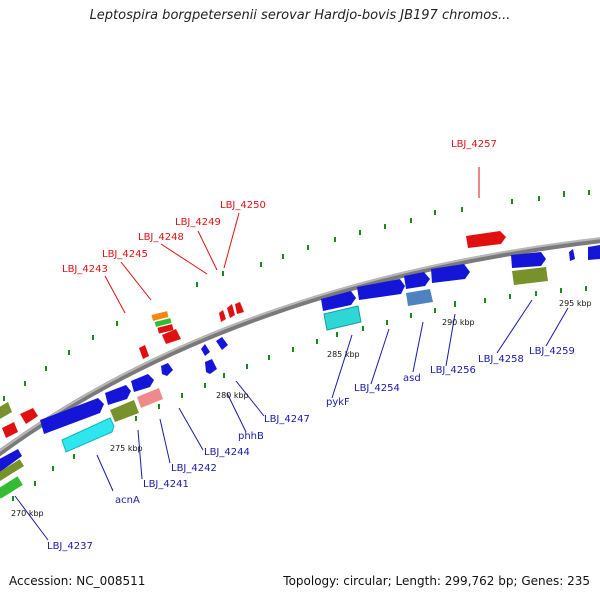 Image resolution: width=600 pixels, height=600 pixels. Describe the element at coordinates (287, 419) in the screenshot. I see `label-LBJ_4247: LBJ_4247` at that location.